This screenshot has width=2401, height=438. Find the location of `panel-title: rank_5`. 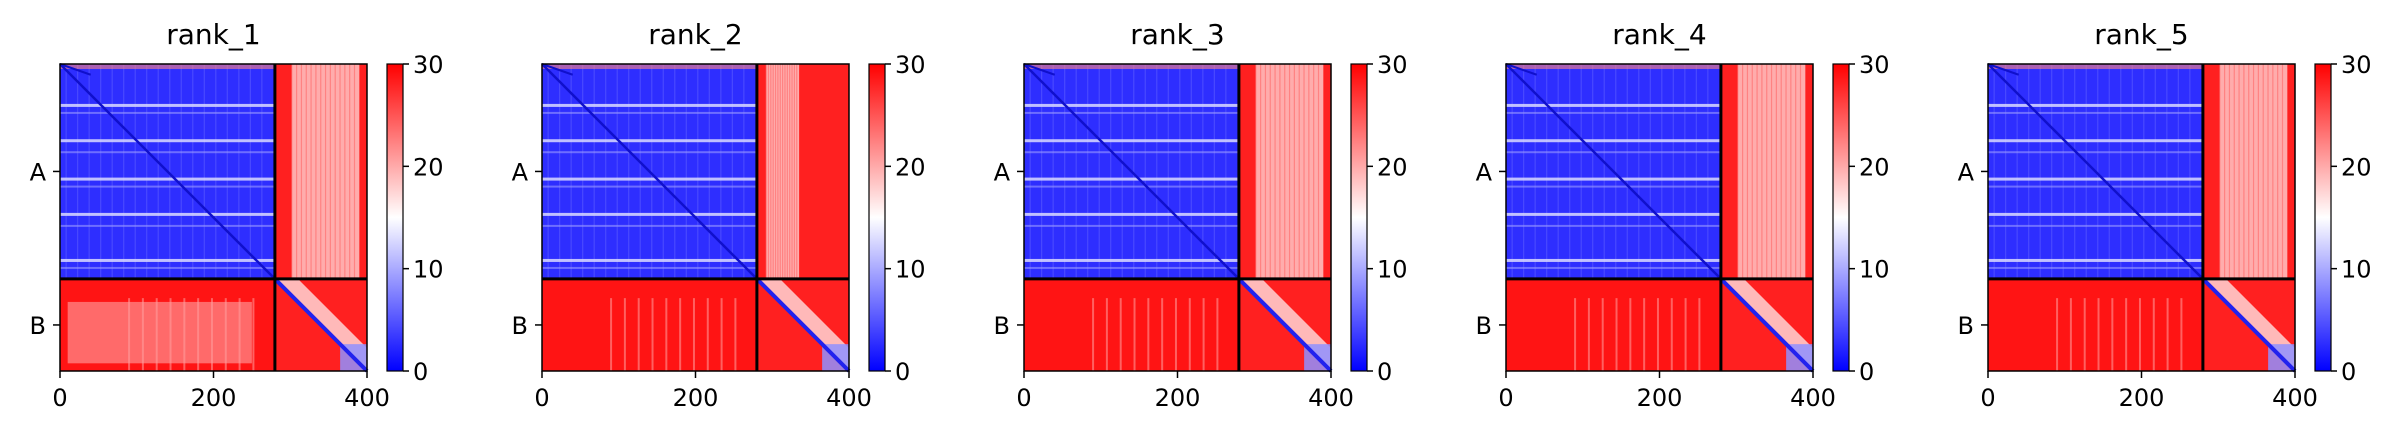

panel-title: rank_5 is located at coordinates (2141, 34).